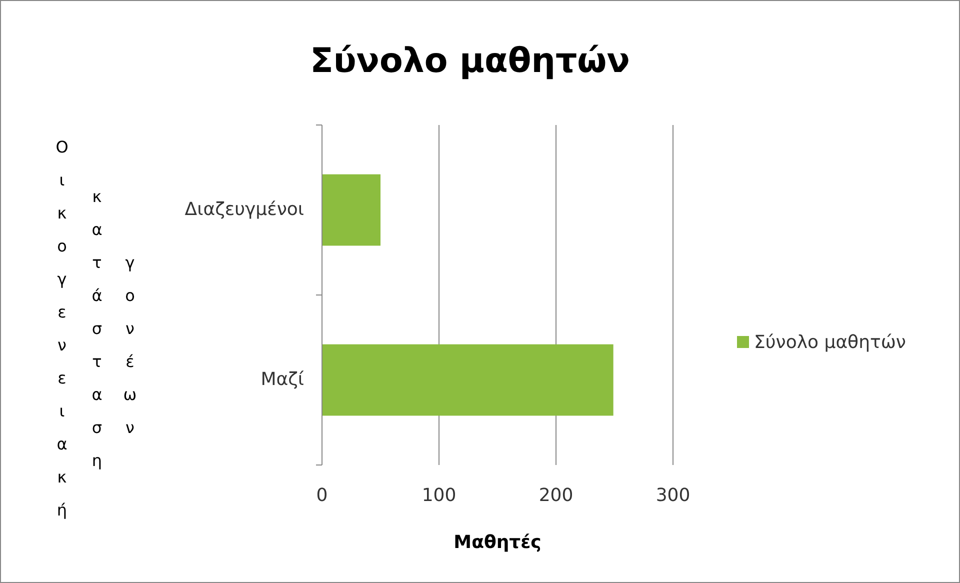  I want to click on x-axis-title: Μαθητές, so click(498, 542).